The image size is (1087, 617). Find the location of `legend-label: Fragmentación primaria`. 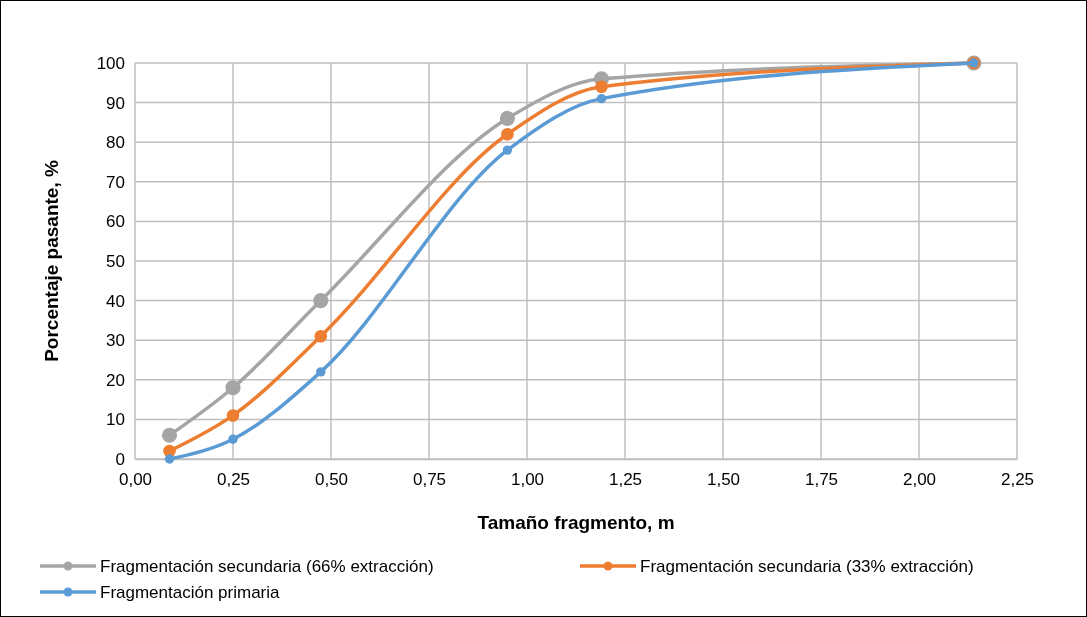

legend-label: Fragmentación primaria is located at coordinates (190, 592).